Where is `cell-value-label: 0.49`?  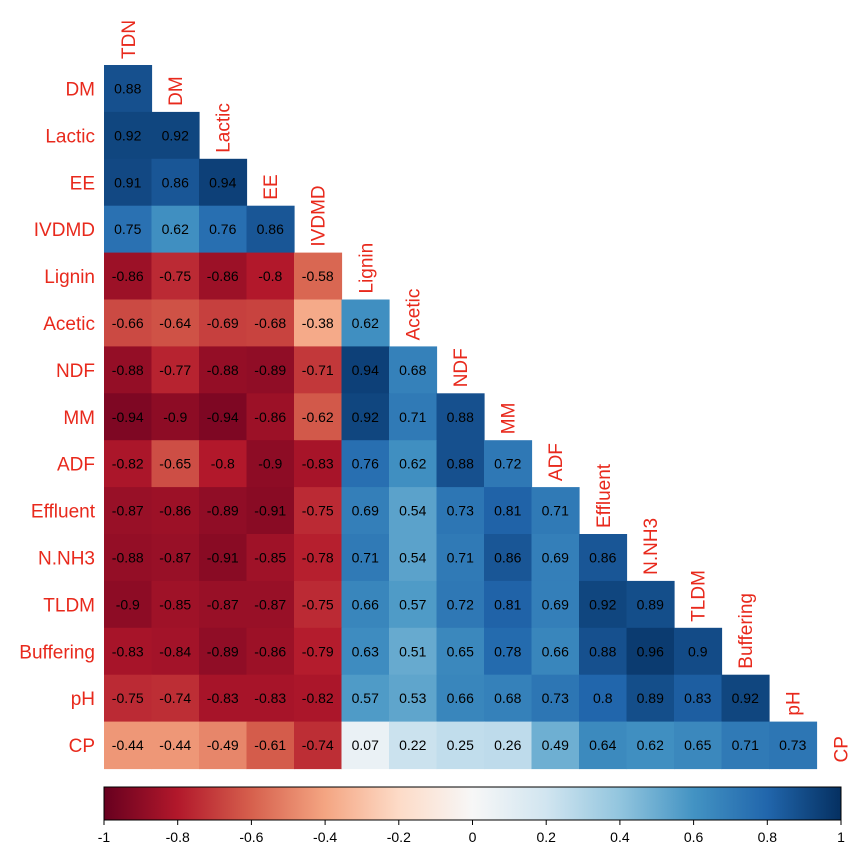 cell-value-label: 0.49 is located at coordinates (555, 745).